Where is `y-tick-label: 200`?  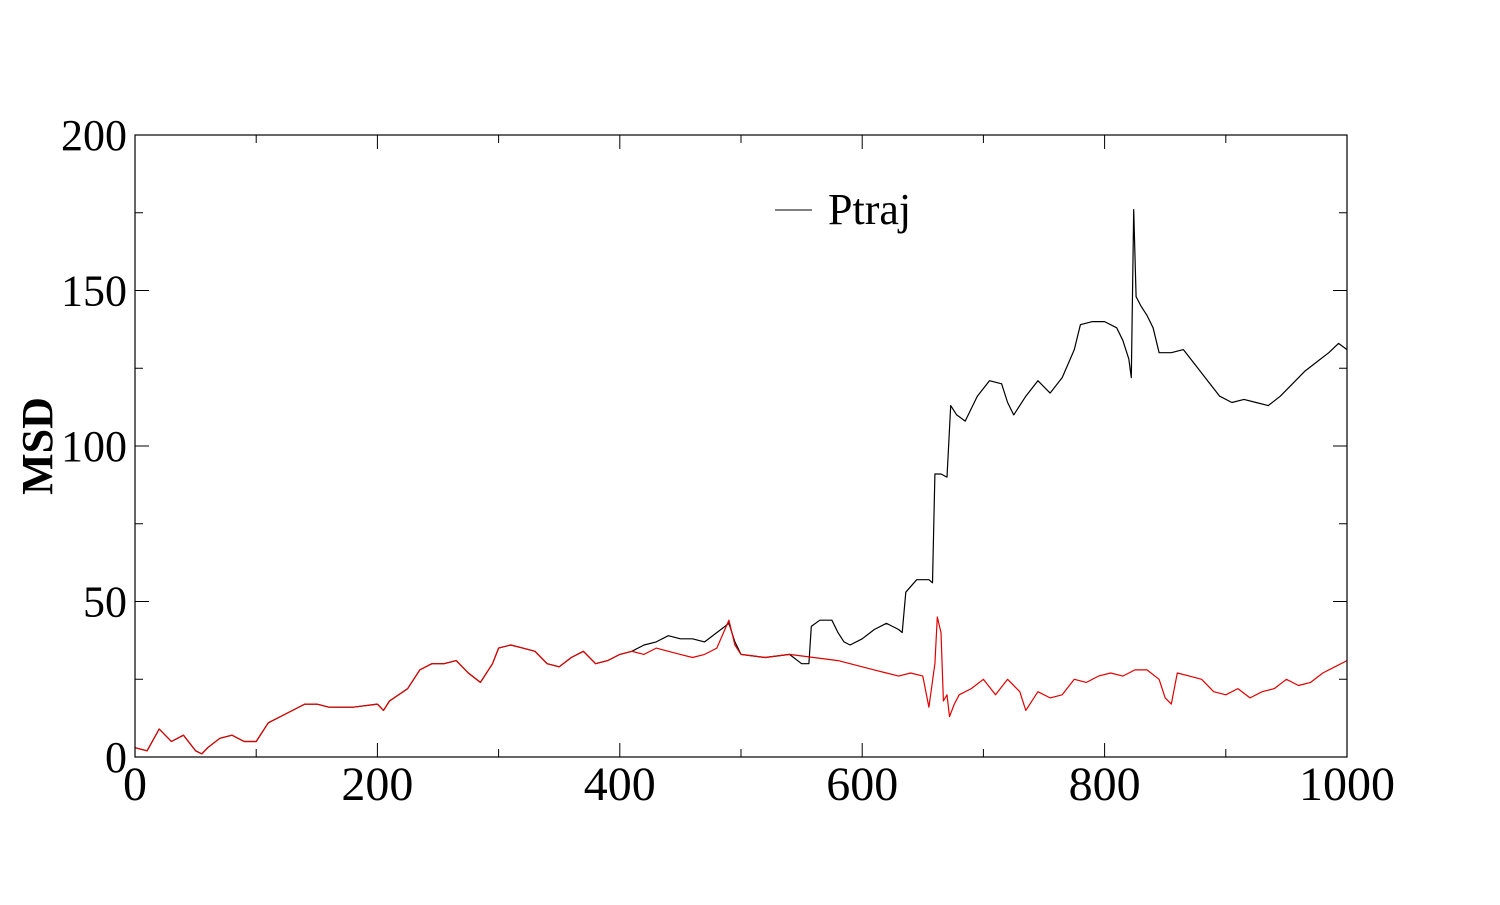 y-tick-label: 200 is located at coordinates (94, 135).